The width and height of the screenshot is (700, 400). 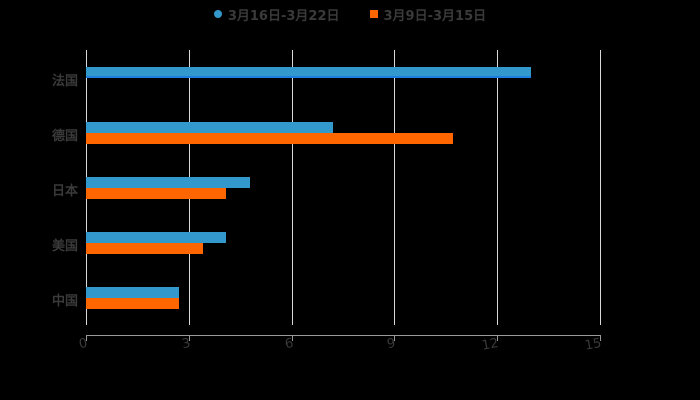 What do you see at coordinates (350, 14) in the screenshot?
I see `chart-legend: 3月16日-3月22日 3月9日-3月15日` at bounding box center [350, 14].